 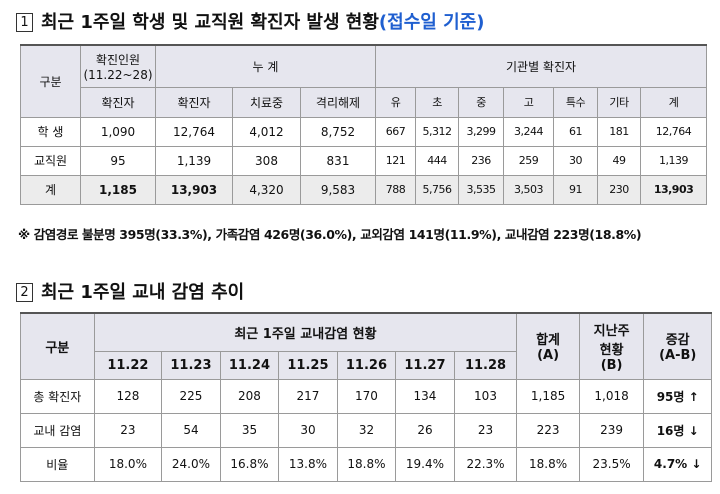 I want to click on row-label: 총 확진자, so click(x=57, y=396).